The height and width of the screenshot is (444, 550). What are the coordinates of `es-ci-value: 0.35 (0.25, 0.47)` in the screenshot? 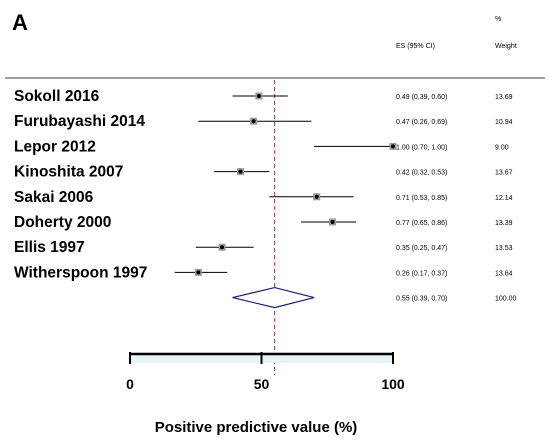 It's located at (421, 248).